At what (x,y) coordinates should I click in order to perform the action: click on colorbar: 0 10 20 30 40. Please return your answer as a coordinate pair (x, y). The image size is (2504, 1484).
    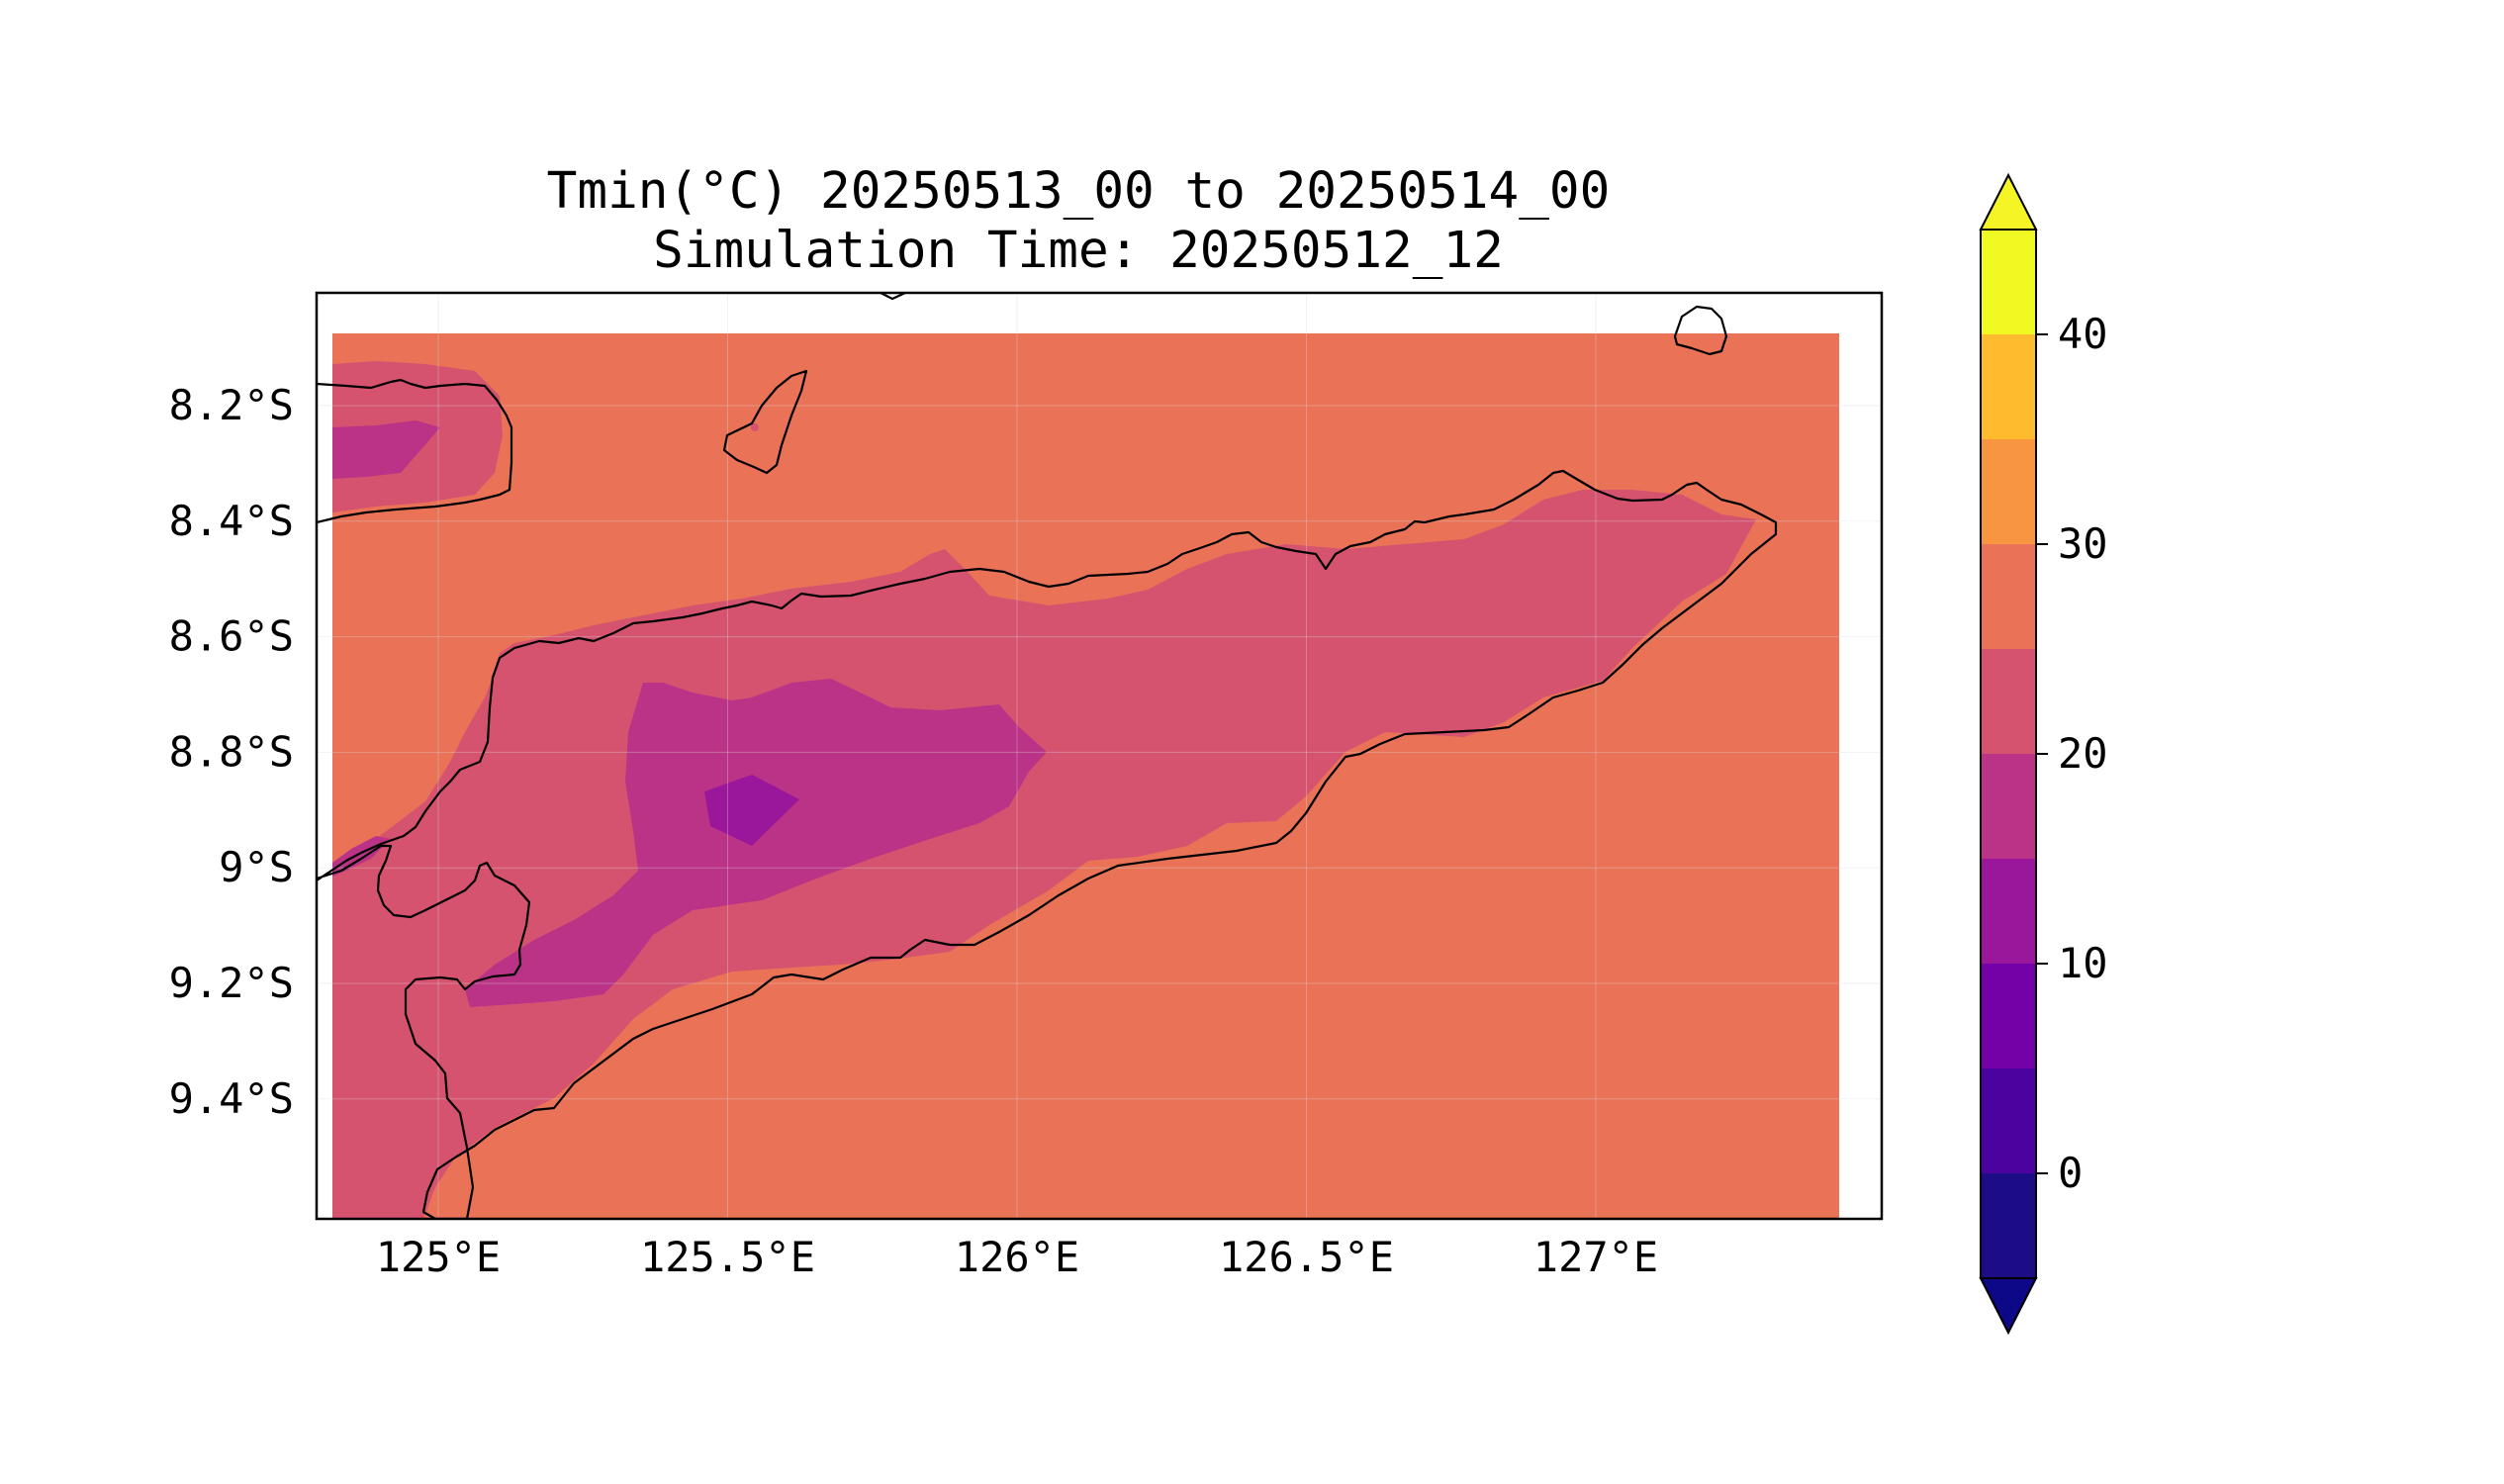
    Looking at the image, I should click on (2043, 754).